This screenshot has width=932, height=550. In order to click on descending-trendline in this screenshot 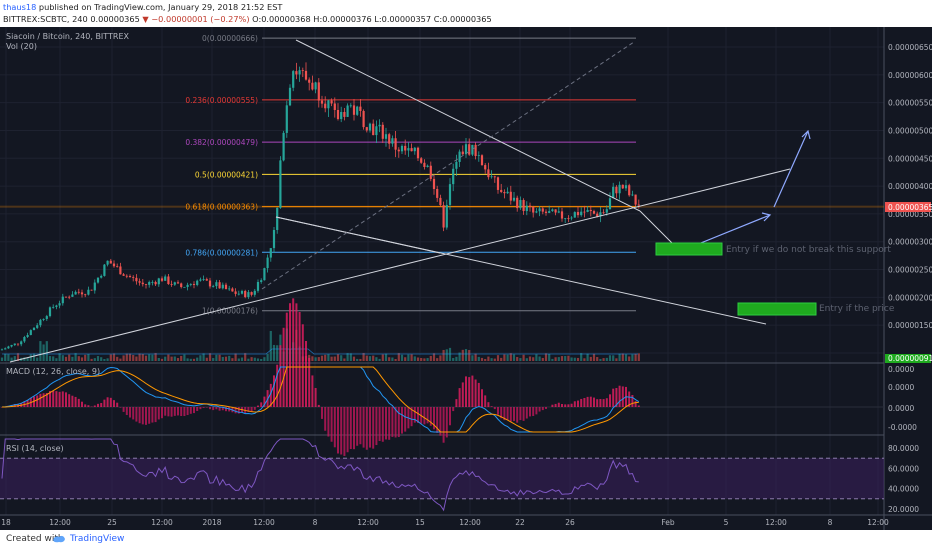, I will do `click(468, 125)`.